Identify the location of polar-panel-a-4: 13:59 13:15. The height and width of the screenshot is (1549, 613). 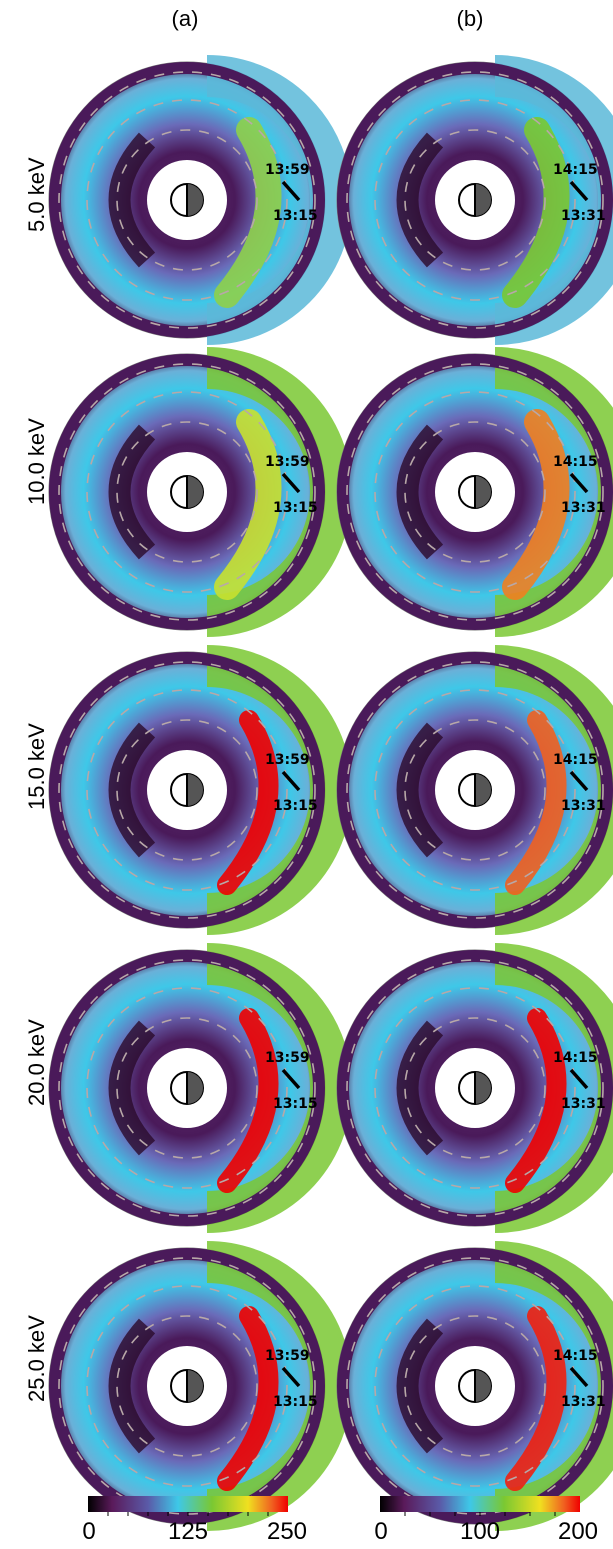
(200, 1088).